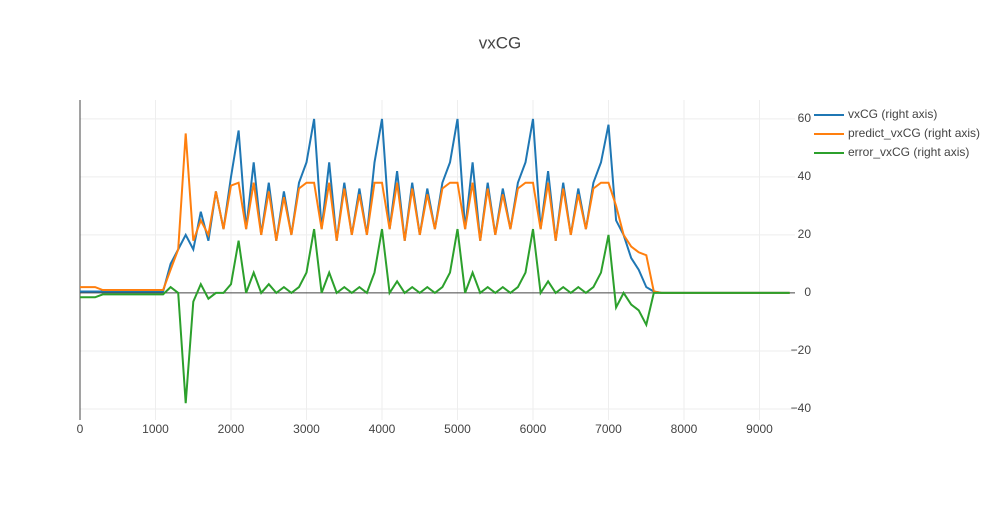 The height and width of the screenshot is (505, 1000). I want to click on legend-label: predict_vxCG (right axis), so click(914, 133).